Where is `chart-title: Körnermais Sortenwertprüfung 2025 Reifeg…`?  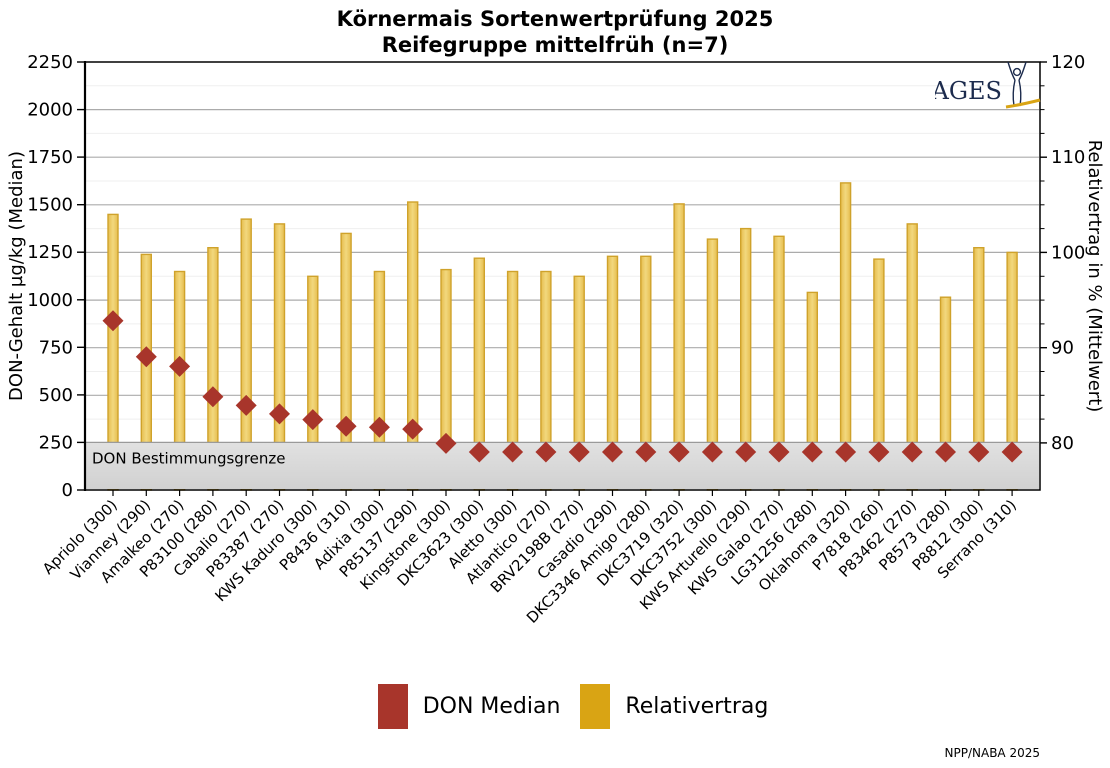
chart-title: Körnermais Sortenwertprüfung 2025 Reifeg… is located at coordinates (555, 32).